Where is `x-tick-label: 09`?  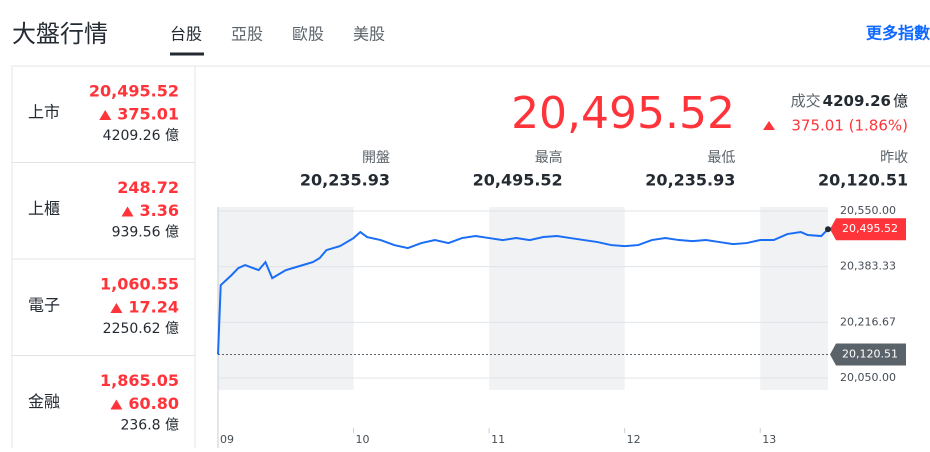
x-tick-label: 09 is located at coordinates (227, 439).